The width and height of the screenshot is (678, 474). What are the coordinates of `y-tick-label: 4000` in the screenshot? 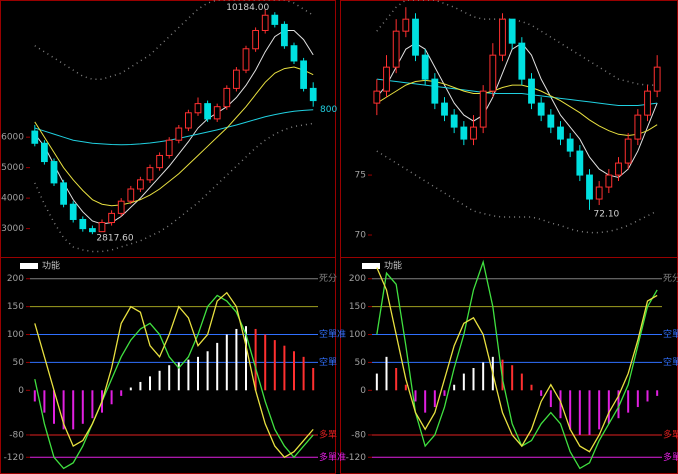 It's located at (12, 199).